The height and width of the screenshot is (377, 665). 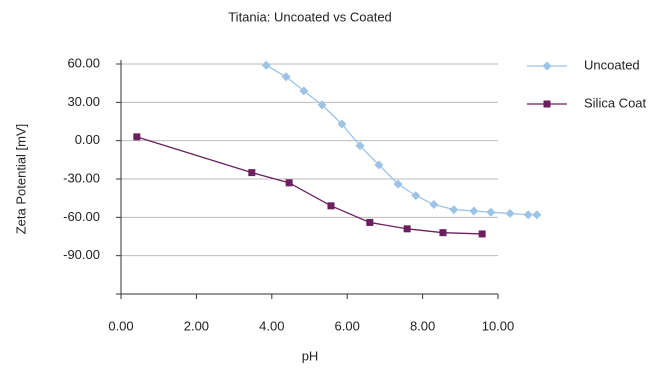 What do you see at coordinates (196, 325) in the screenshot?
I see `x-tick-label: 2.00` at bounding box center [196, 325].